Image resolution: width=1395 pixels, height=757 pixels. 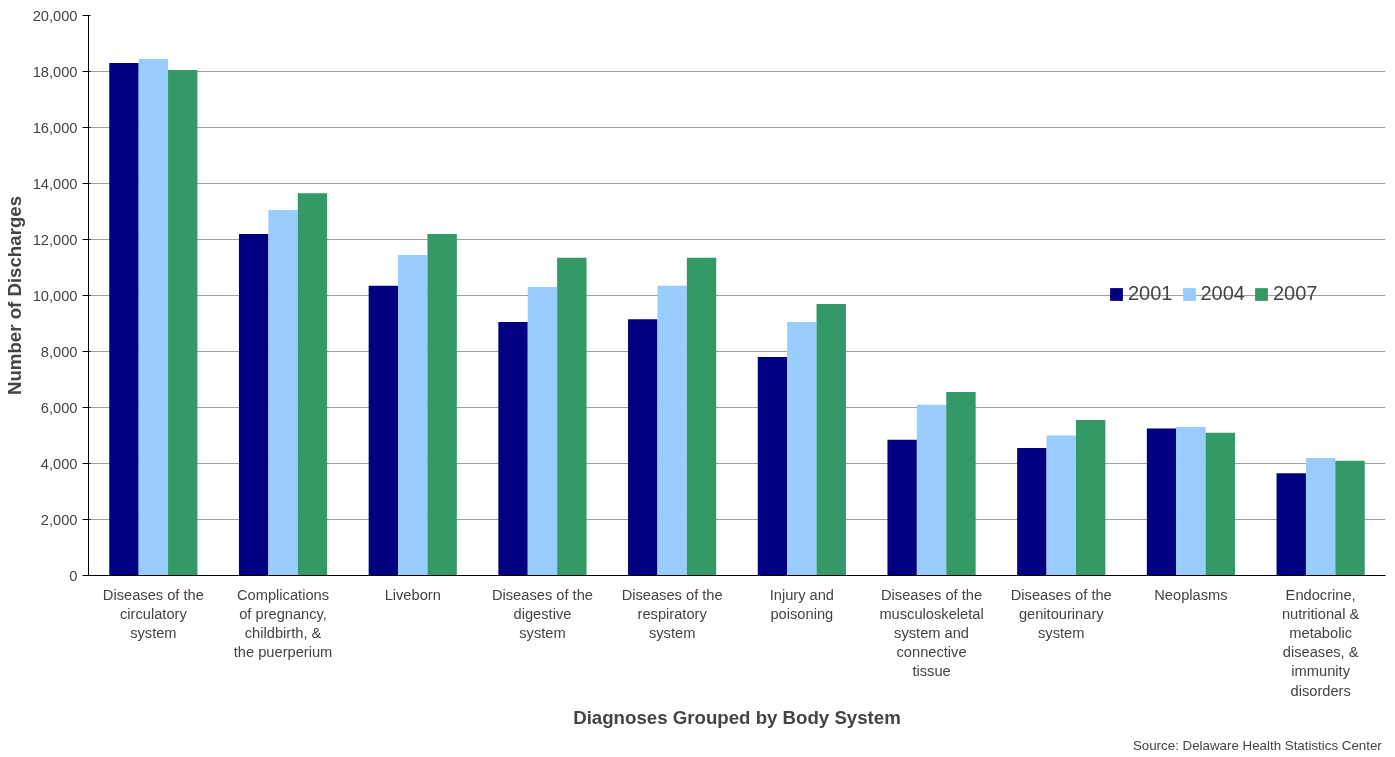 I want to click on x-tick-label: Endocrine, nutritional & metabolic diseases, & immunity disorders, so click(x=1320, y=642).